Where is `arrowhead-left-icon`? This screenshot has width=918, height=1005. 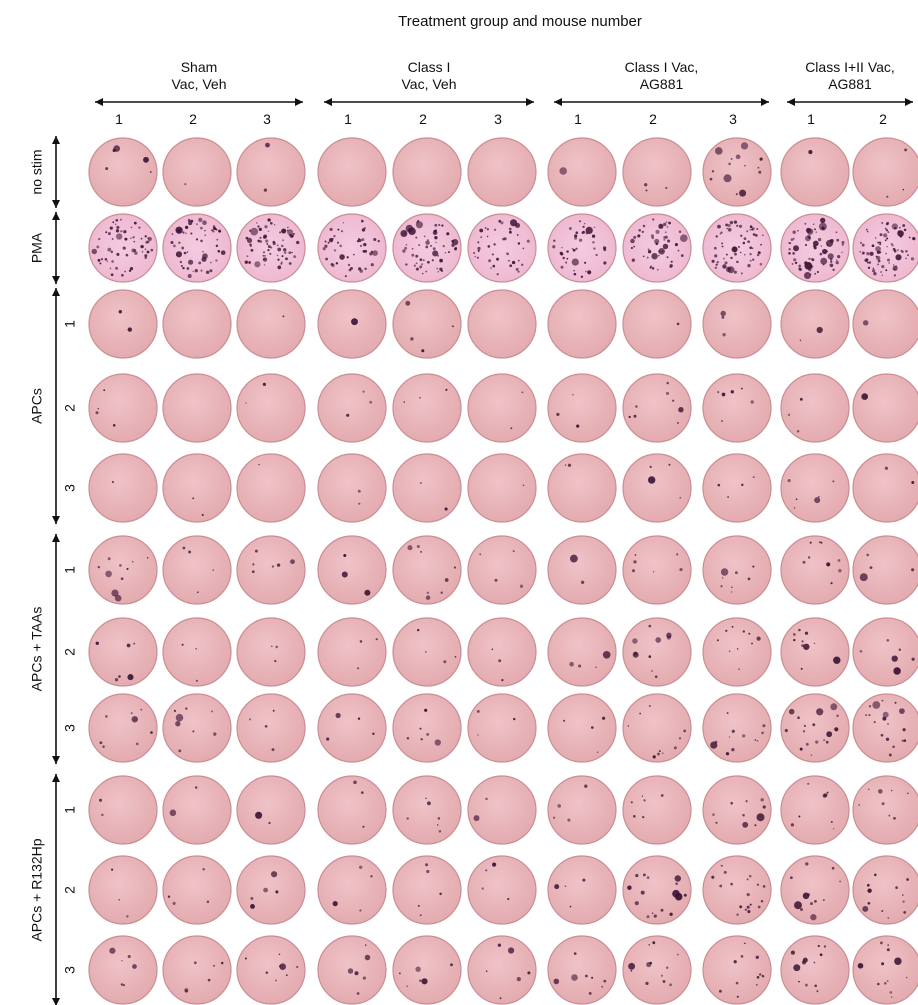 arrowhead-left-icon is located at coordinates (791, 102).